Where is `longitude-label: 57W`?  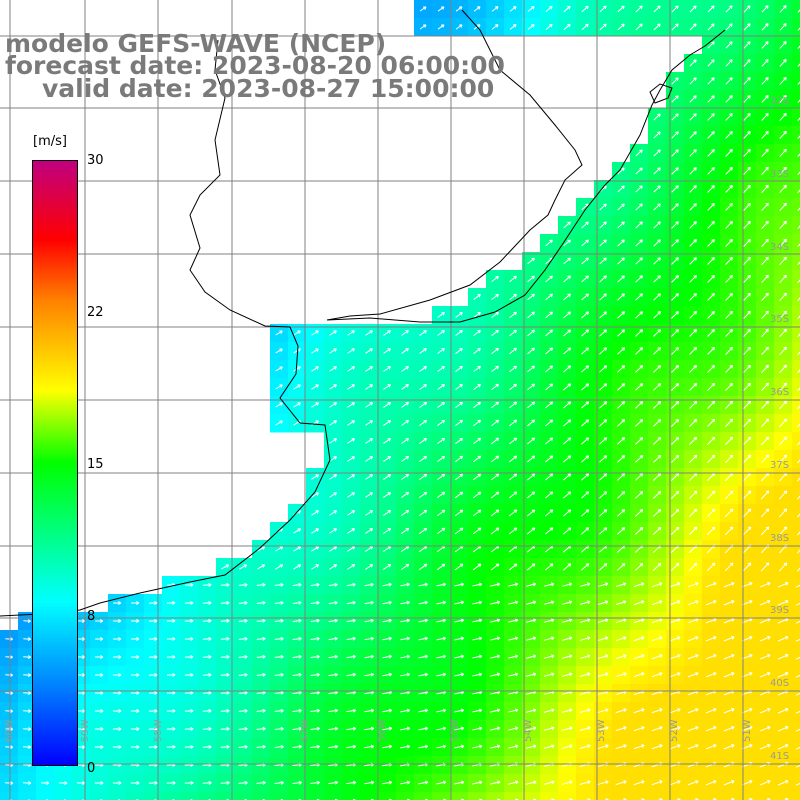
longitude-label: 57W is located at coordinates (305, 730).